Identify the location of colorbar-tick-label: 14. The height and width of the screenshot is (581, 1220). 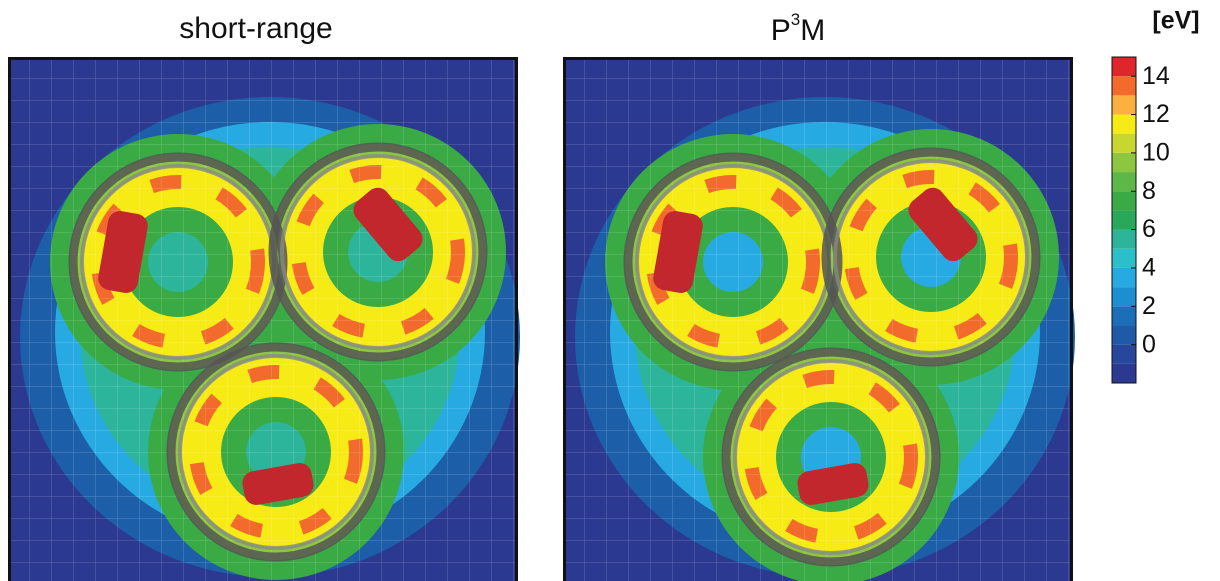
(1156, 76).